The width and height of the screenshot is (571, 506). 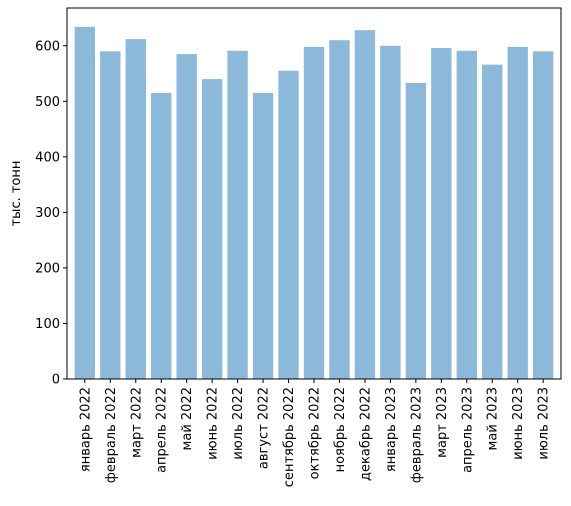 What do you see at coordinates (391, 429) in the screenshot?
I see `x-tick-label: январь 2023` at bounding box center [391, 429].